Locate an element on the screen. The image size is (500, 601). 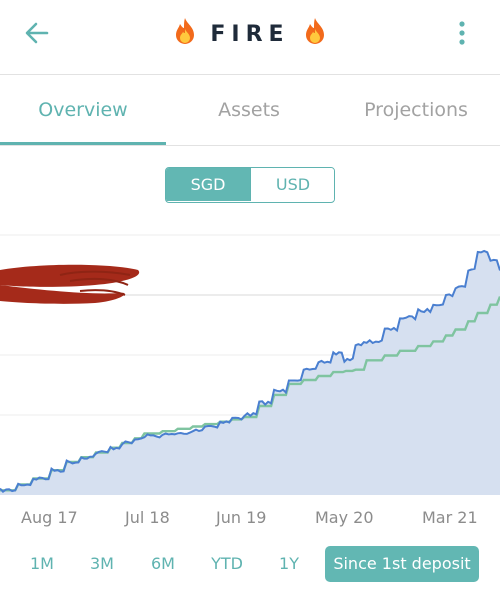
currency-usd-button: USD is located at coordinates (292, 184).